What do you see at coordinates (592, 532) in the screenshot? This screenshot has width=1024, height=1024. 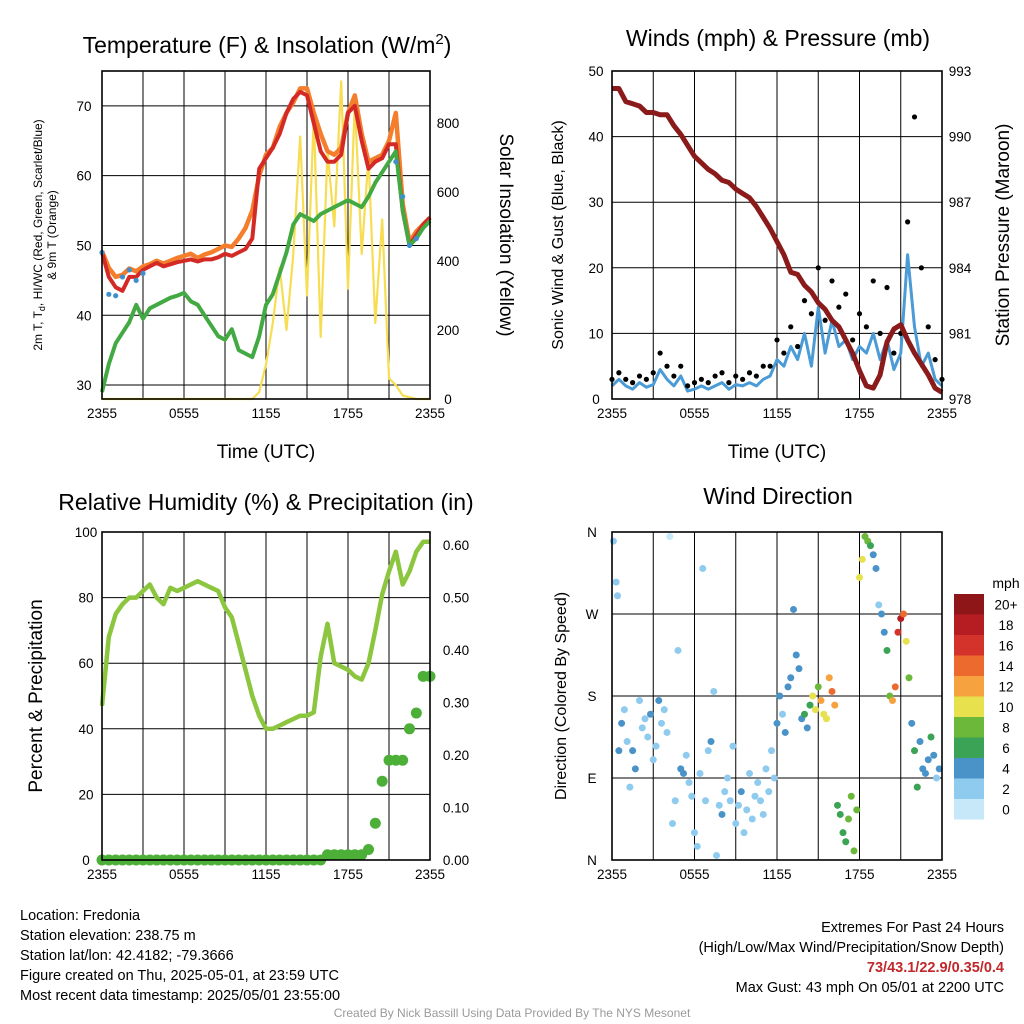 I see `wdir-y-tick-label: N` at bounding box center [592, 532].